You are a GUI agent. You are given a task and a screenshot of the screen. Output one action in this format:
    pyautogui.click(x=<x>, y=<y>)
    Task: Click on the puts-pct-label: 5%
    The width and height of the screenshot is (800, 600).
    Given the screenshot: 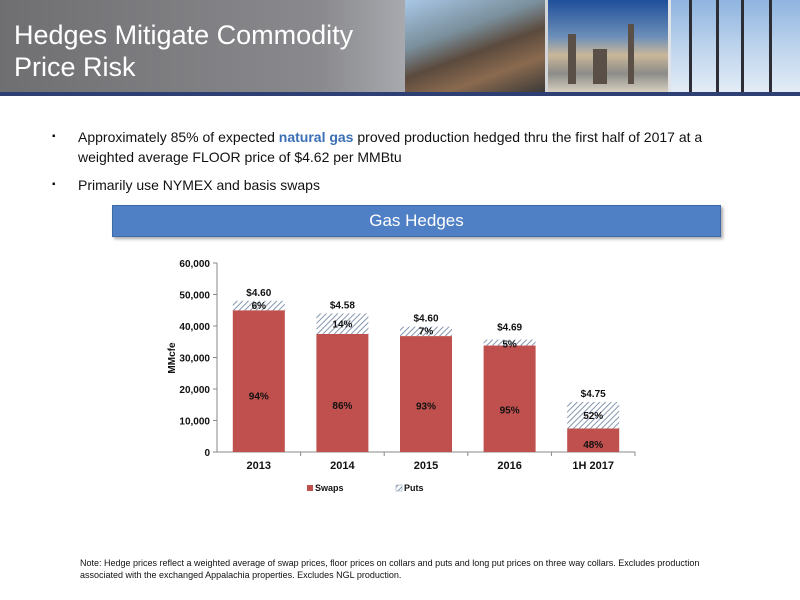 What is the action you would take?
    pyautogui.click(x=509, y=345)
    